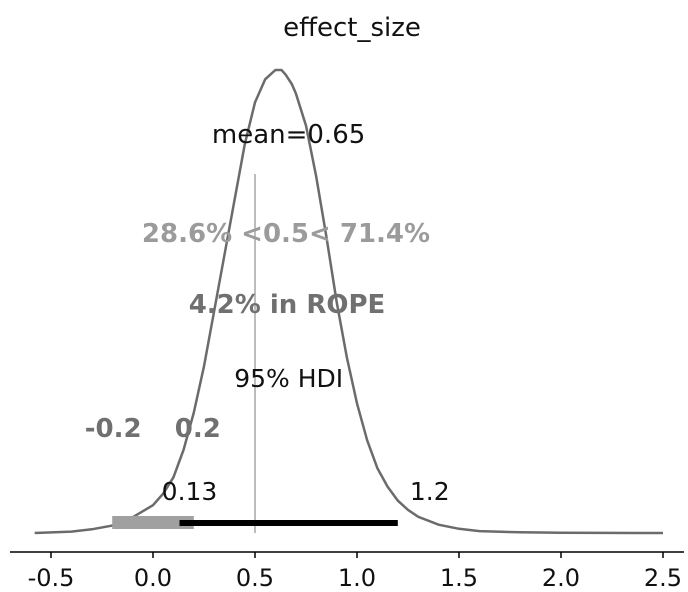 The height and width of the screenshot is (592, 688). I want to click on rope-low-label: -0.2, so click(113, 429).